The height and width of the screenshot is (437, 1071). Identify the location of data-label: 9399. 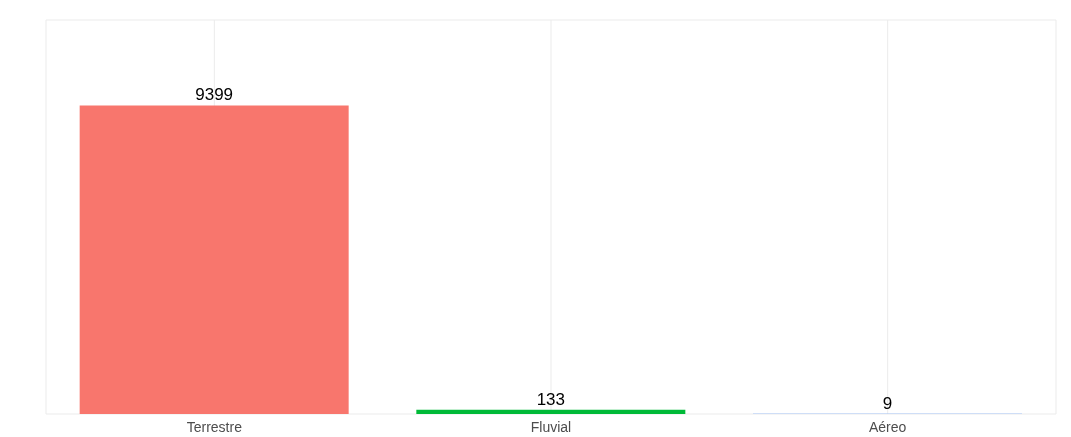
(214, 95).